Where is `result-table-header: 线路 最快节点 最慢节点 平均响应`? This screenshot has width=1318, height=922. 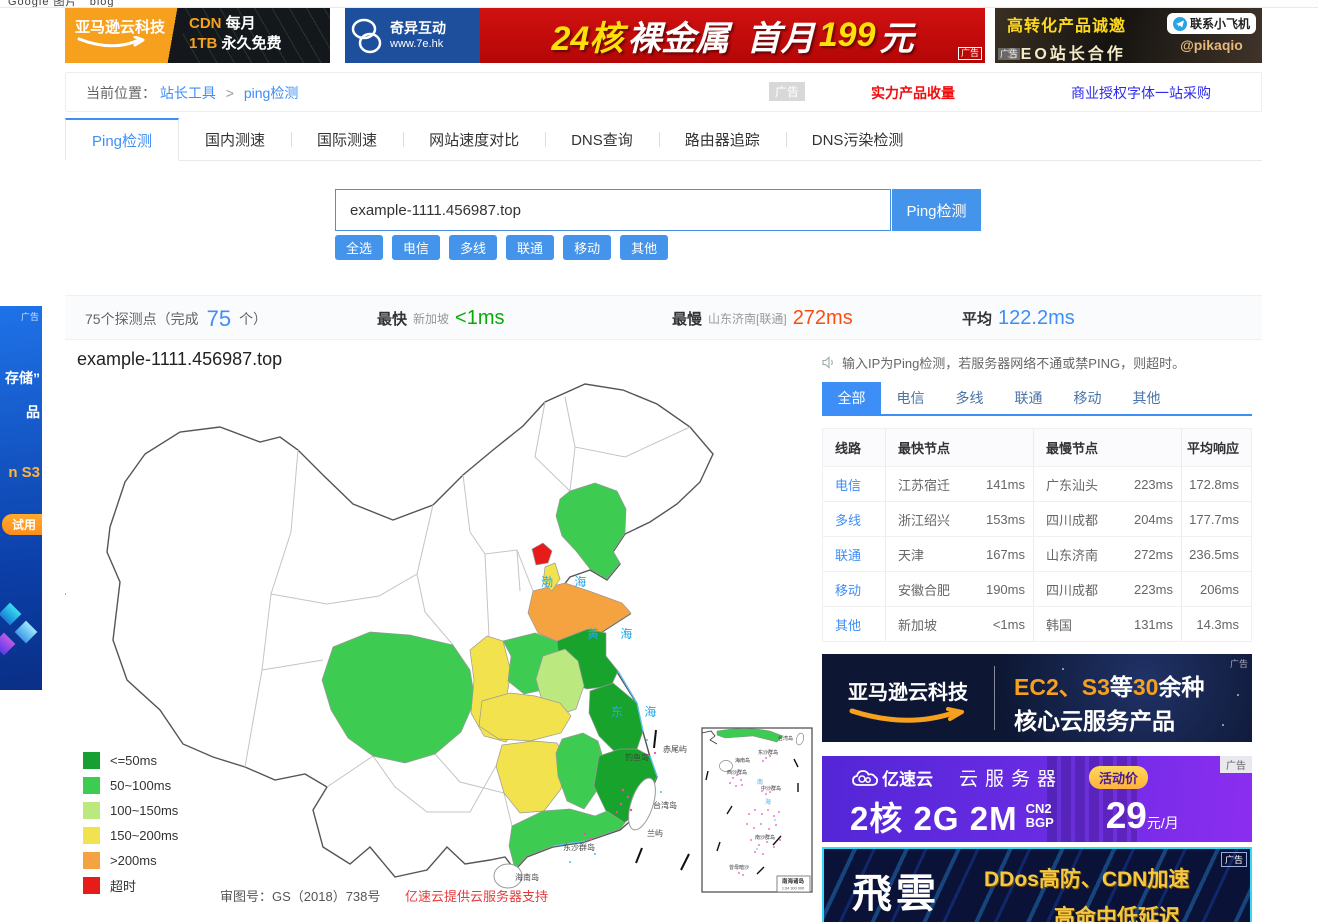 result-table-header: 线路 最快节点 最慢节点 平均响应 is located at coordinates (1037, 447).